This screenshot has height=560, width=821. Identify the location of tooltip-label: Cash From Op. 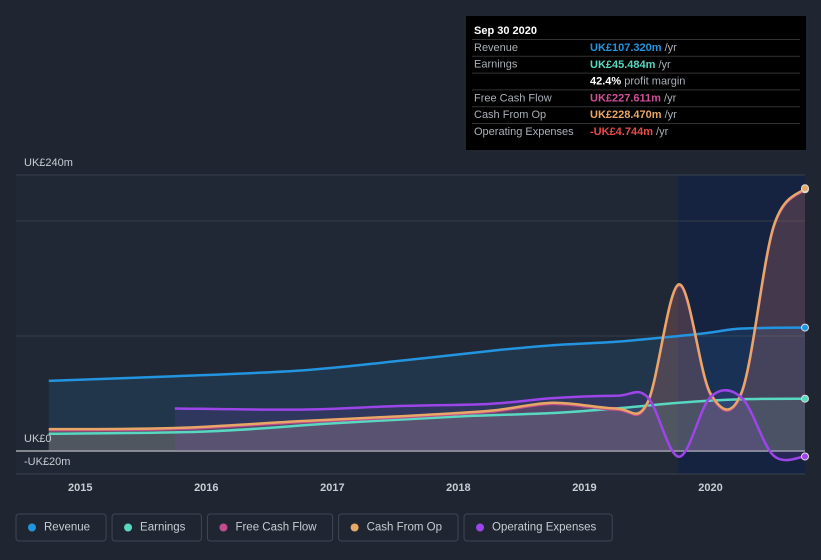
(510, 115).